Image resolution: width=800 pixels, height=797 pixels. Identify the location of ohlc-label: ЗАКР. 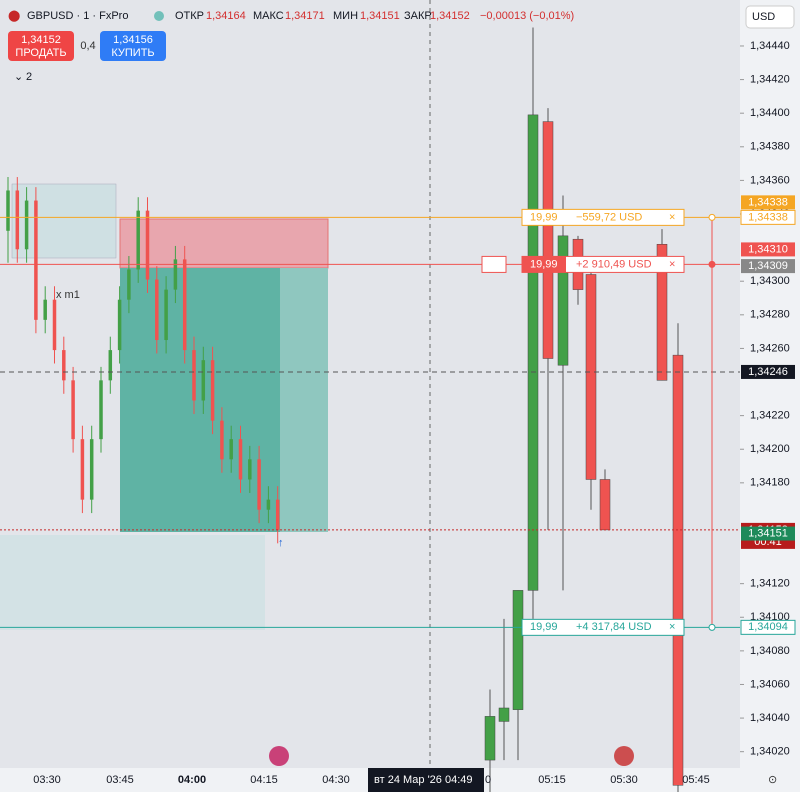
(418, 16).